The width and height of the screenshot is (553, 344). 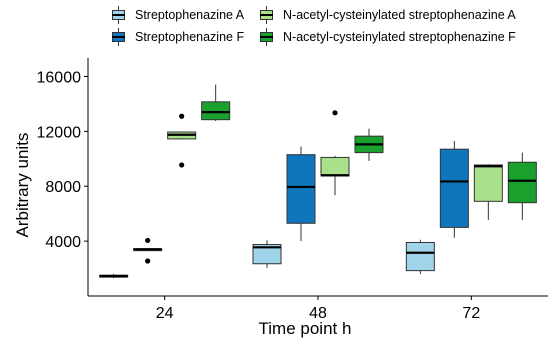 What do you see at coordinates (190, 15) in the screenshot?
I see `legend-label: Streptophenazine A` at bounding box center [190, 15].